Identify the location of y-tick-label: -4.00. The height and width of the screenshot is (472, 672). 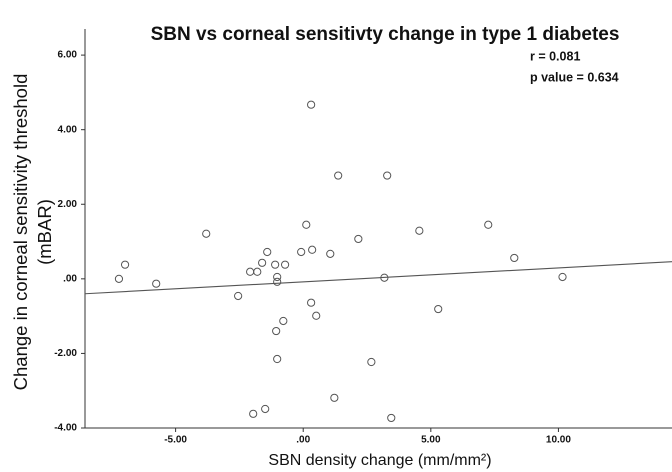
(65, 428).